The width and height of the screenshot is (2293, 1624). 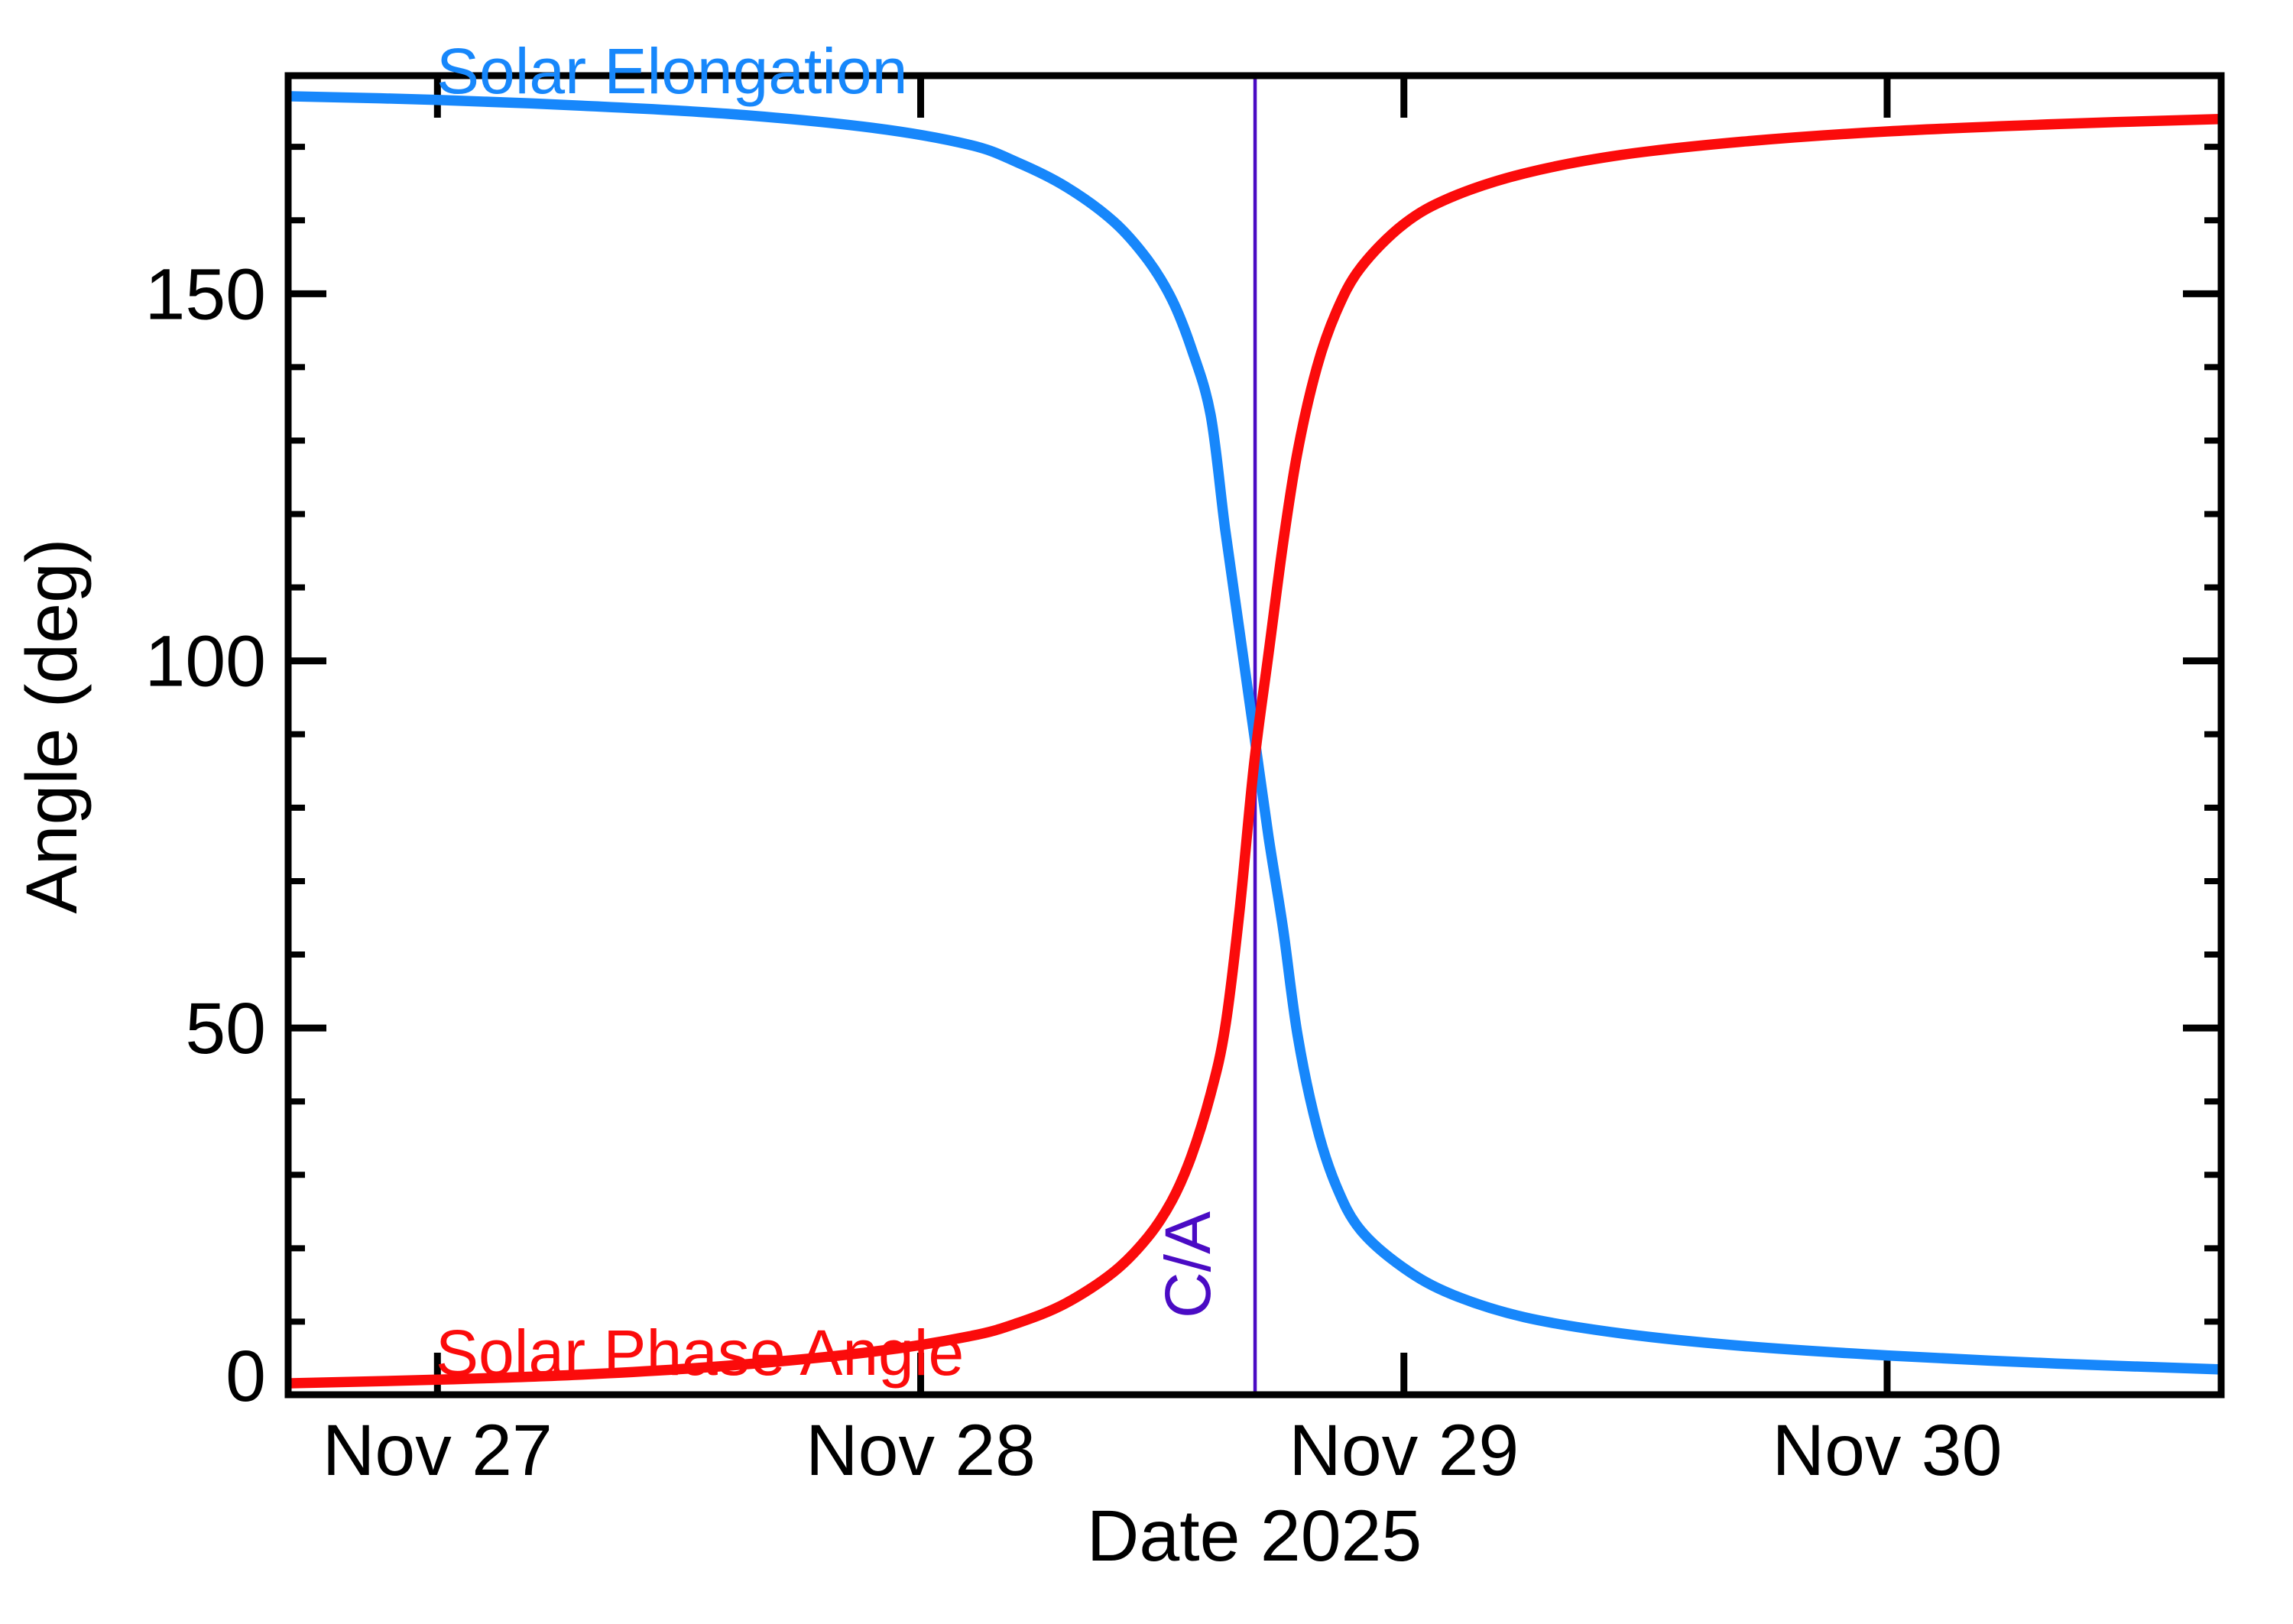 What do you see at coordinates (700, 1353) in the screenshot?
I see `solar-phase-angle-label: Solar Phase Angle` at bounding box center [700, 1353].